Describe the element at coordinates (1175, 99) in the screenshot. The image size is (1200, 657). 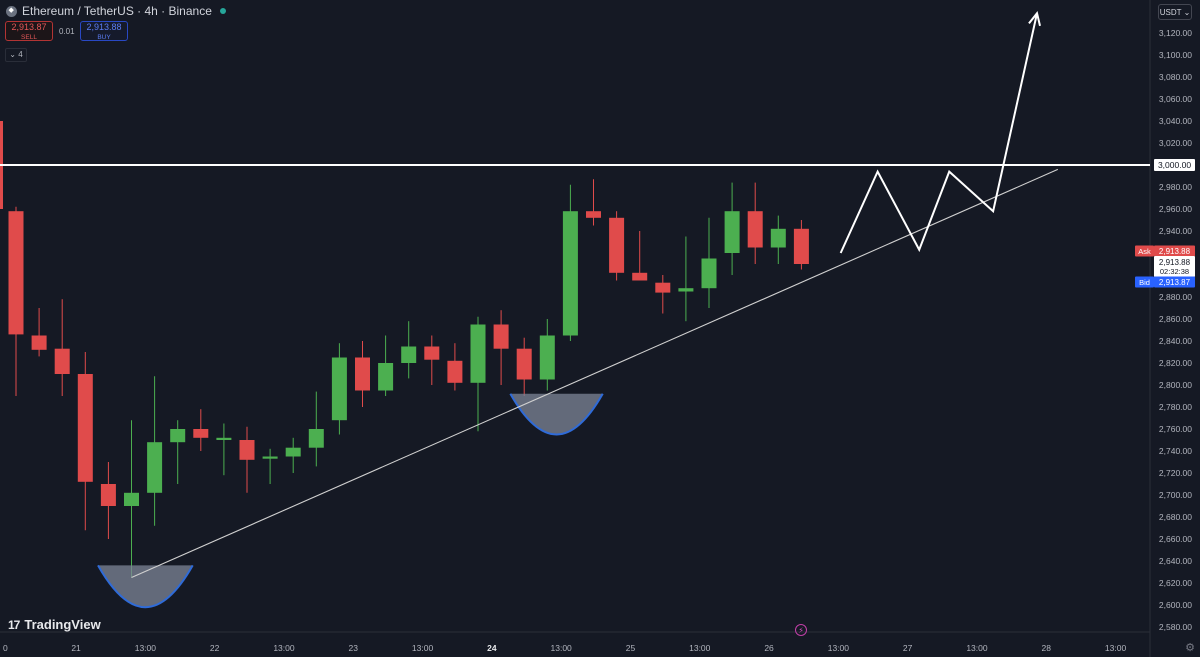
I see `price-tick-label: 3,060.00` at that location.